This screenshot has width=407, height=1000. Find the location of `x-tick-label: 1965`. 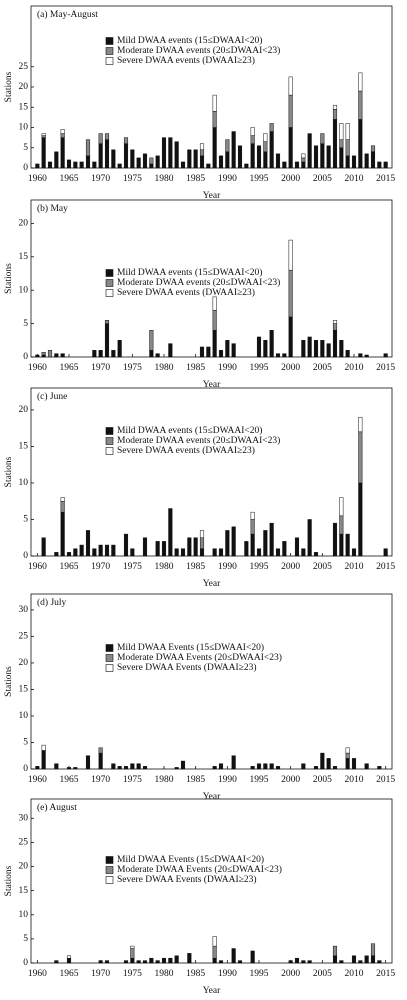

x-tick-label: 1965 is located at coordinates (69, 567).